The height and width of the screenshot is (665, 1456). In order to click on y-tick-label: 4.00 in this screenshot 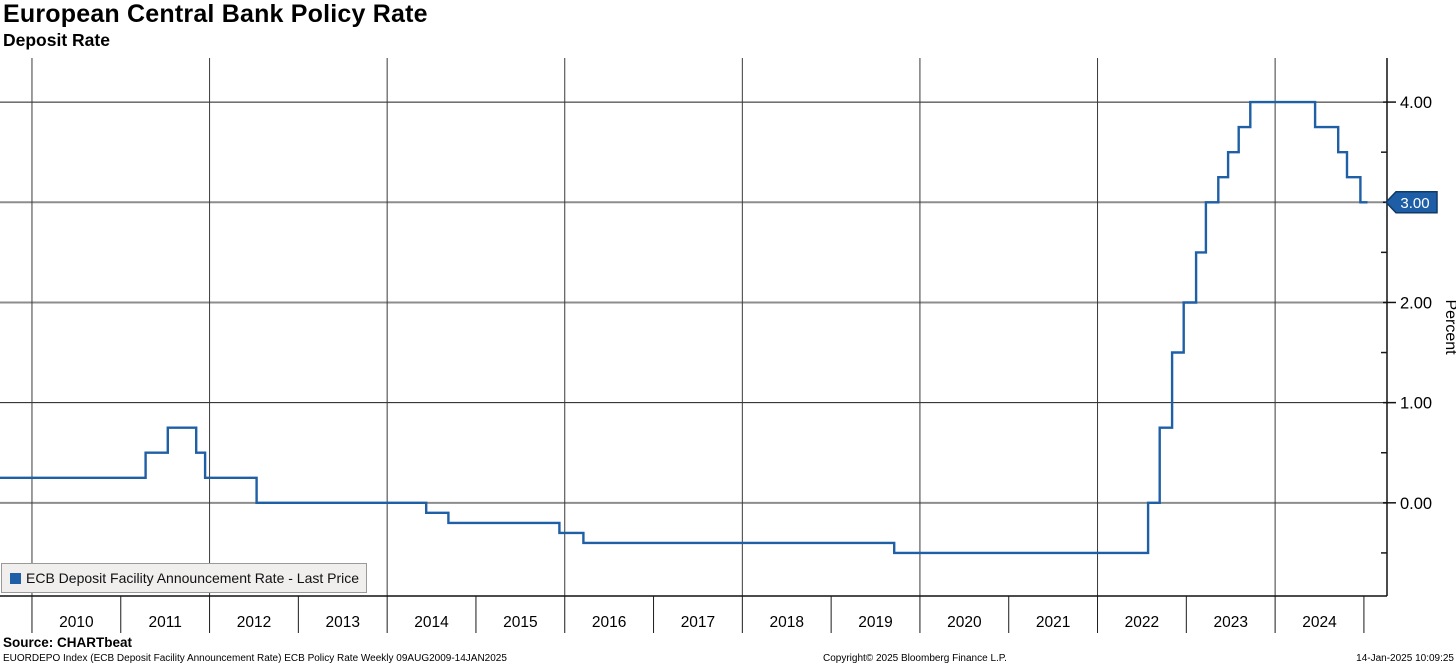, I will do `click(1416, 103)`.